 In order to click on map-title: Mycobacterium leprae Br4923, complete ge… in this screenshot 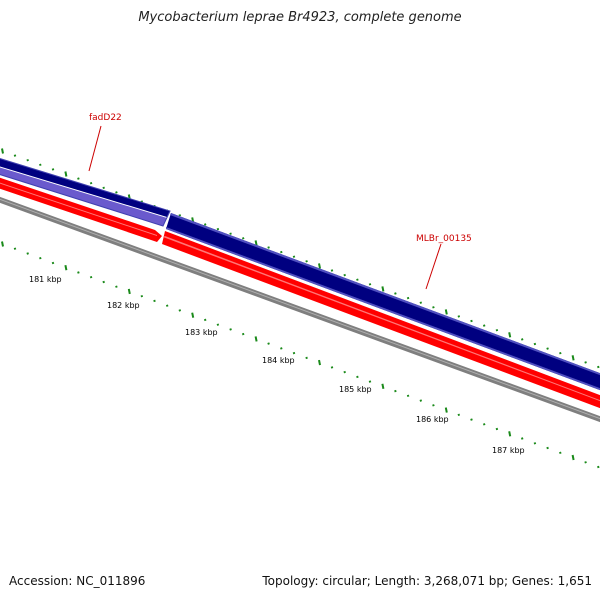, I will do `click(300, 17)`.